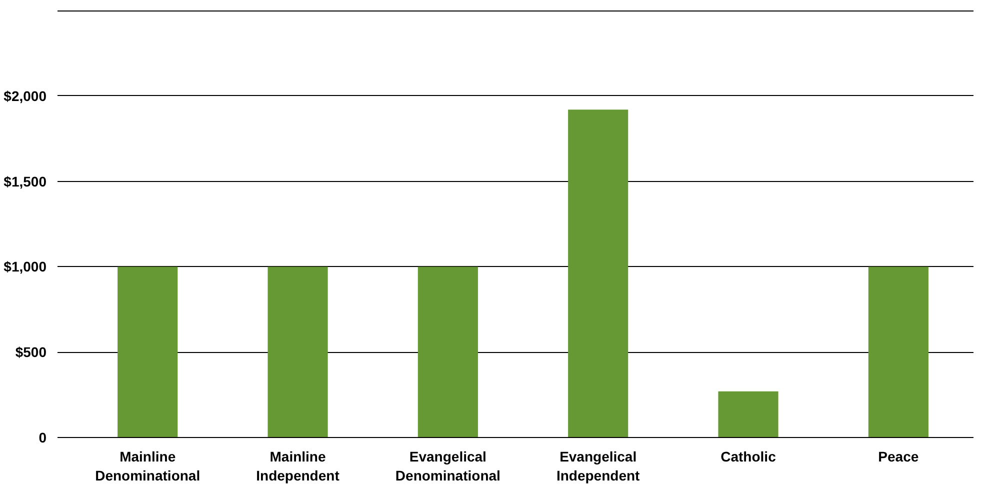 The height and width of the screenshot is (486, 983). Describe the element at coordinates (298, 466) in the screenshot. I see `x-tick-label: Mainline Independent` at that location.